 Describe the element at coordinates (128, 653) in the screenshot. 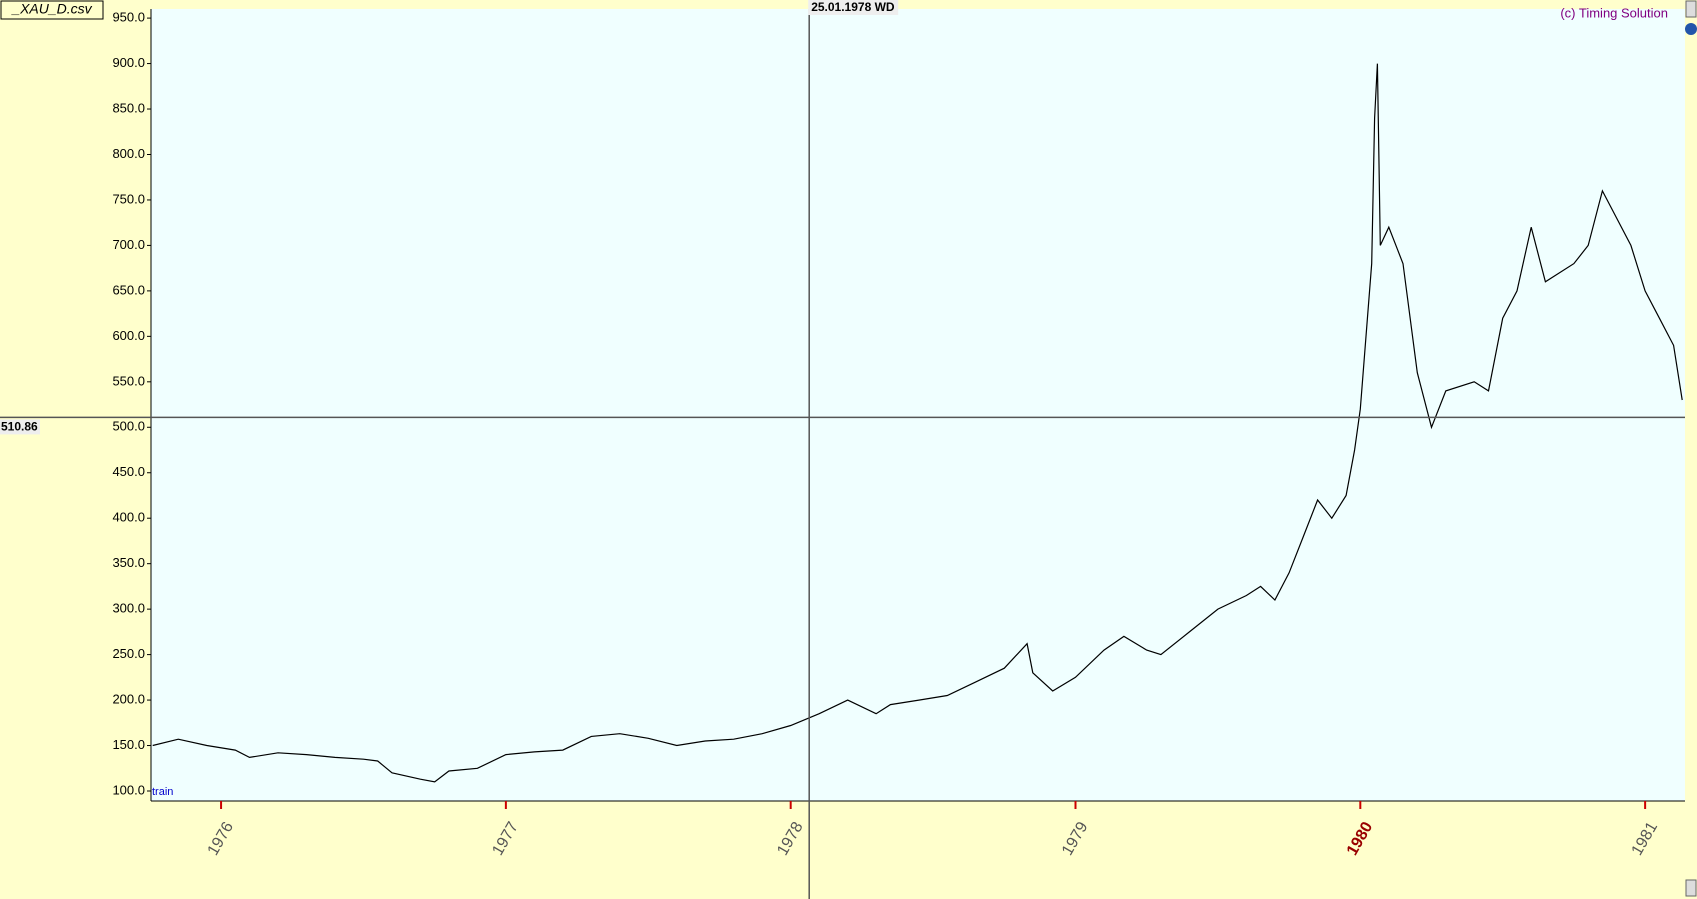

I see `y-tick-label: 250.0` at that location.